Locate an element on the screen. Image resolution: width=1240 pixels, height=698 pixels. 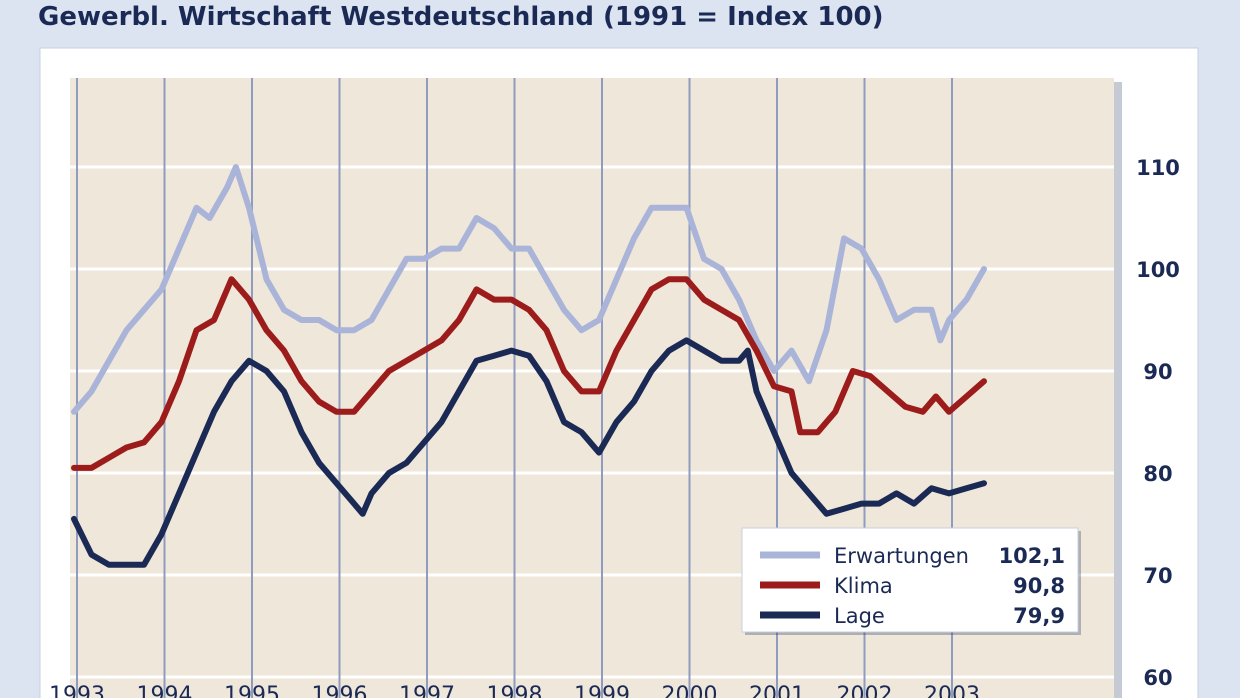
y-tick-label-60: 60 is located at coordinates (1157, 678).